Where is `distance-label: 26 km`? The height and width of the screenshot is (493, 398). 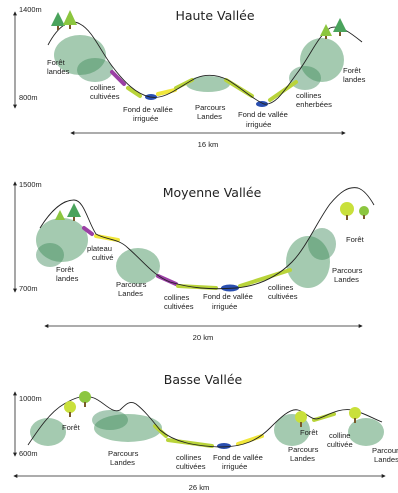
distance-label: 26 km is located at coordinates (199, 487).